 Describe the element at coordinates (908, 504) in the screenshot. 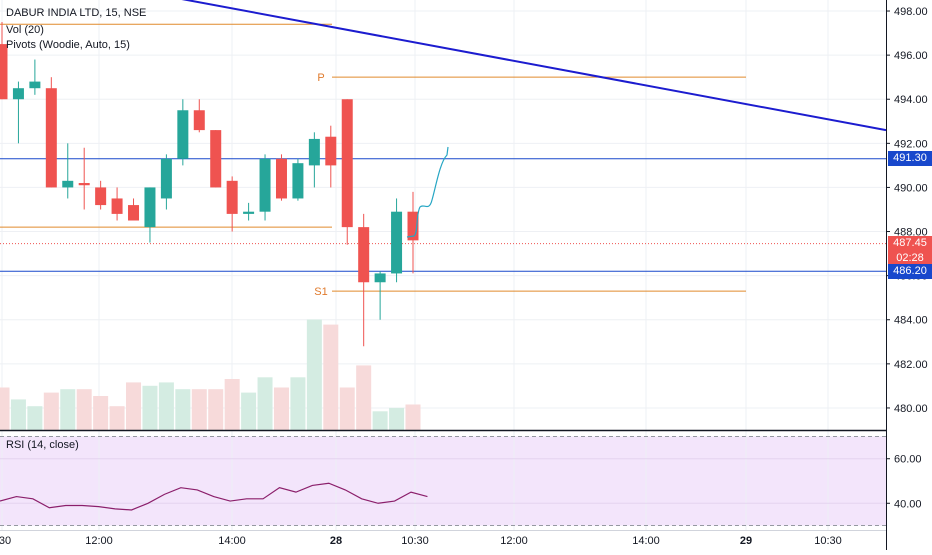

I see `rsi-tick-label: 40.00` at that location.